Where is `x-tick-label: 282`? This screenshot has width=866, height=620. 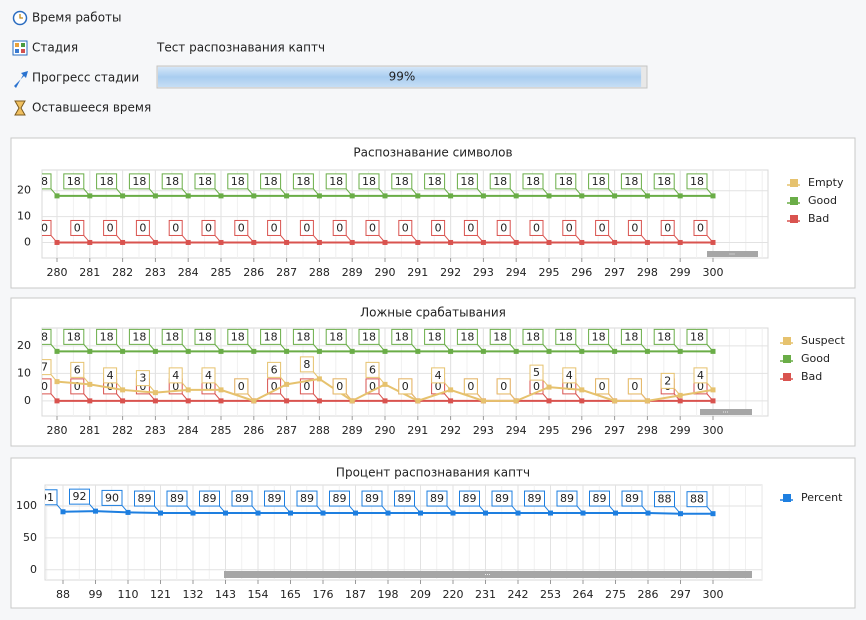
x-tick-label: 282 is located at coordinates (122, 430).